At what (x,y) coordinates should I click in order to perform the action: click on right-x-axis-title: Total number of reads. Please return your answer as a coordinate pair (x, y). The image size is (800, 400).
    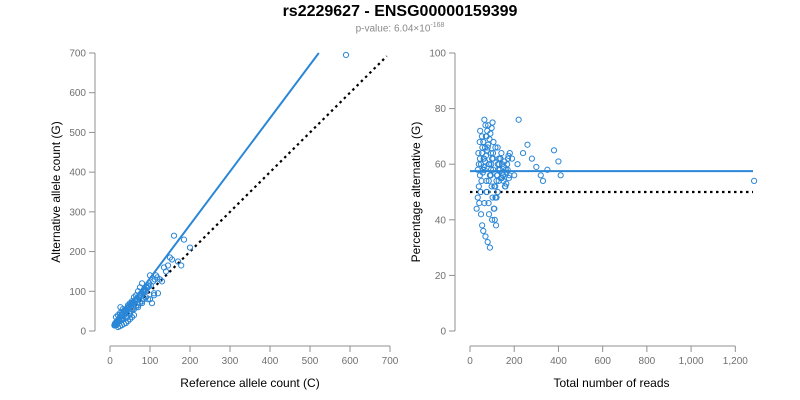
    Looking at the image, I should click on (611, 383).